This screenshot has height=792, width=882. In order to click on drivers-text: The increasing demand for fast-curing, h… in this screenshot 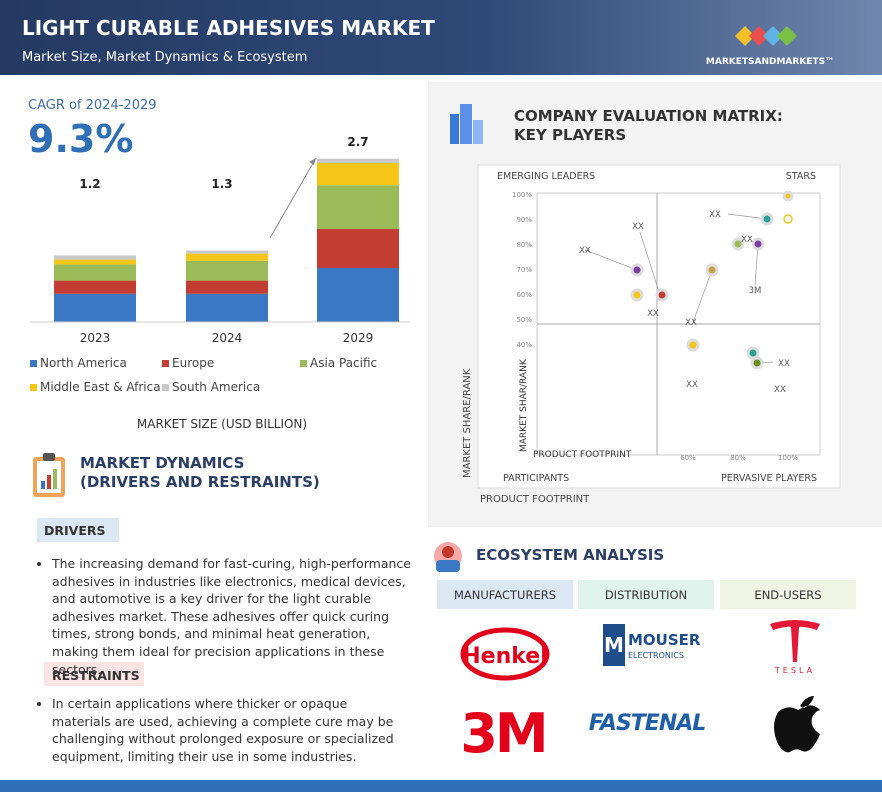, I will do `click(231, 616)`.